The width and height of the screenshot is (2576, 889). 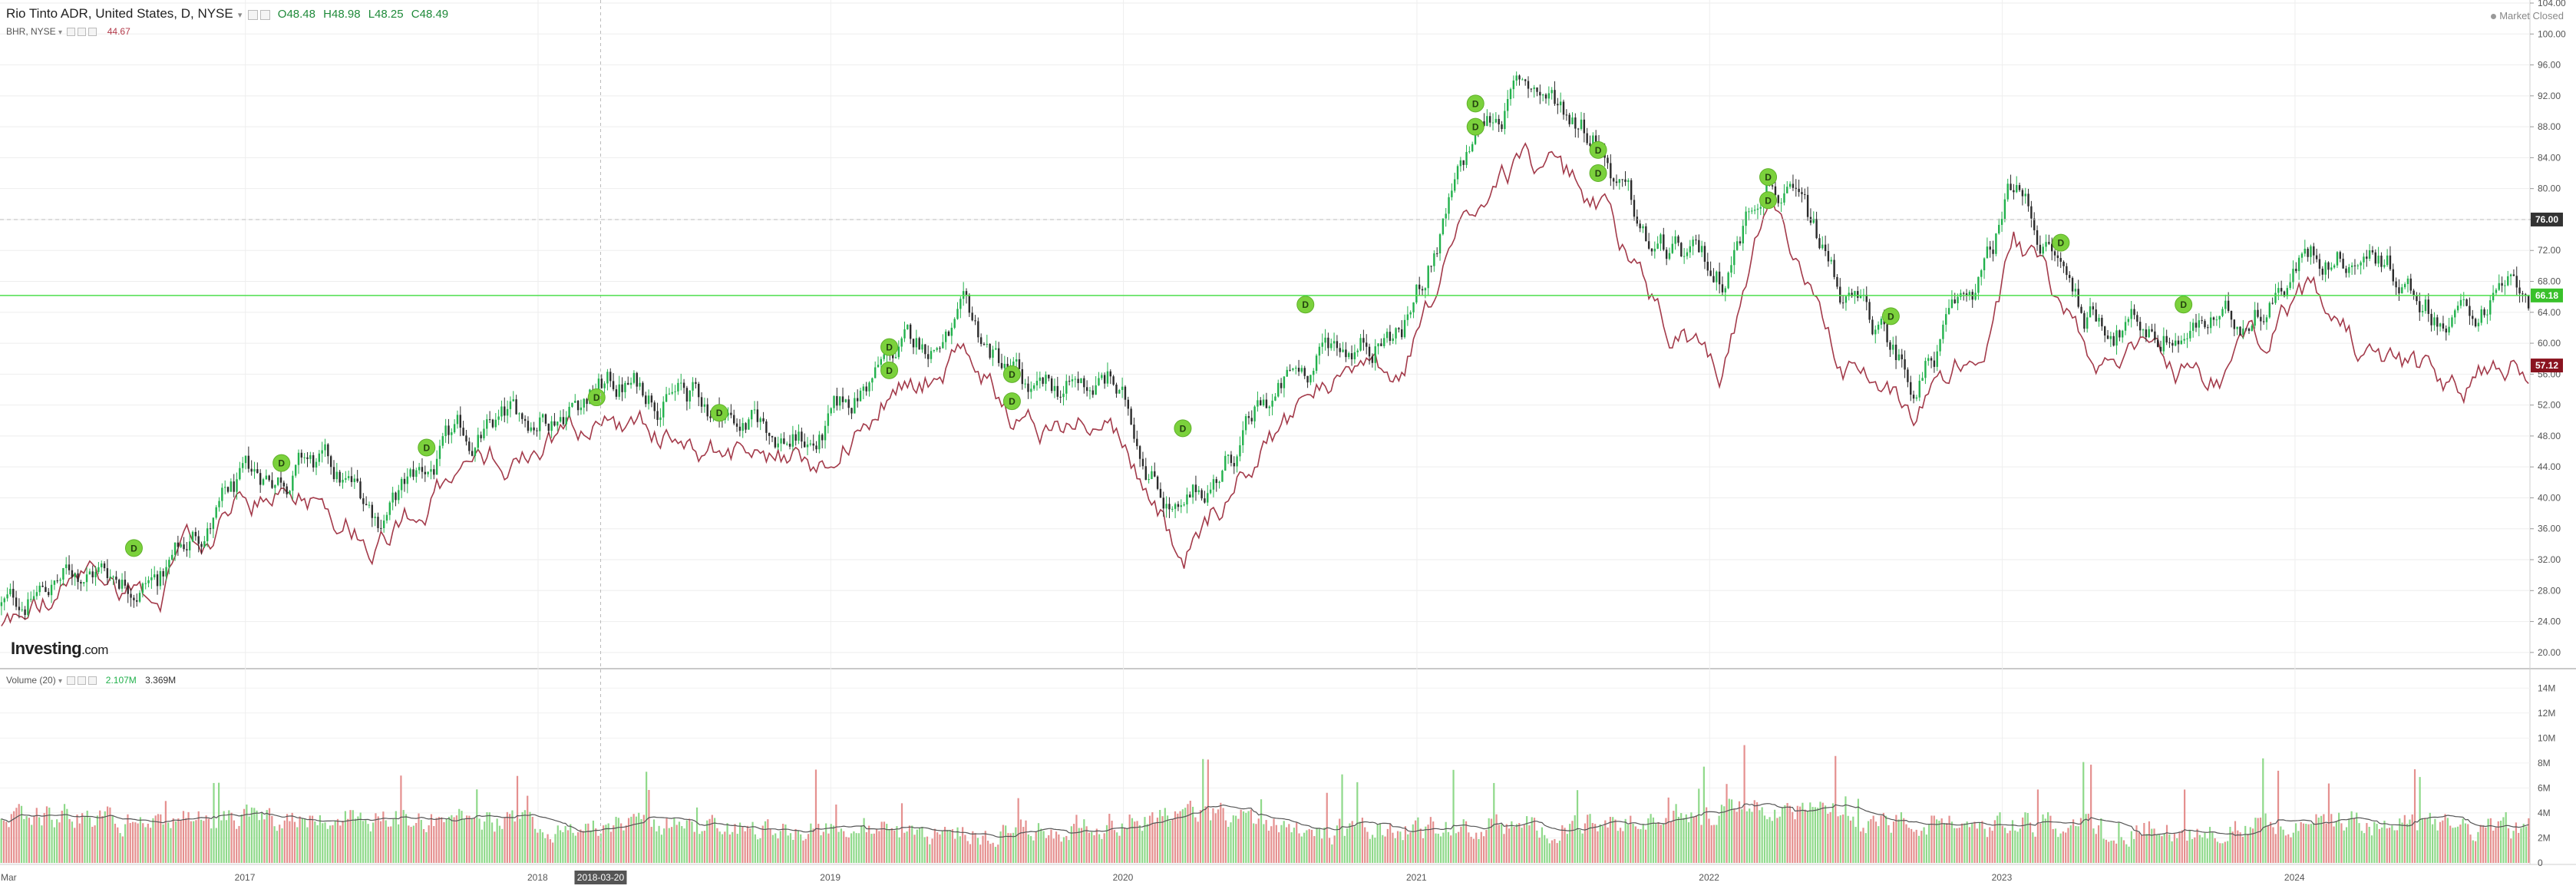 What do you see at coordinates (31, 680) in the screenshot?
I see `volume-label: Volume (20)` at bounding box center [31, 680].